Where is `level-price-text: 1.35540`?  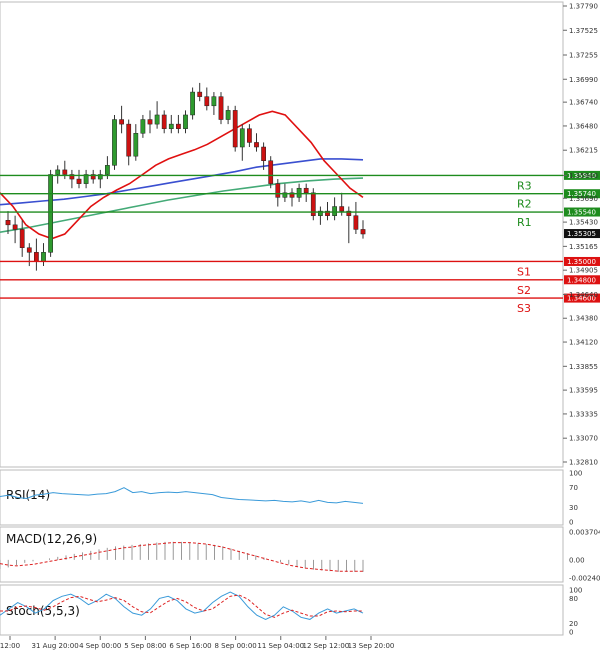
level-price-text: 1.35540 is located at coordinates (581, 213).